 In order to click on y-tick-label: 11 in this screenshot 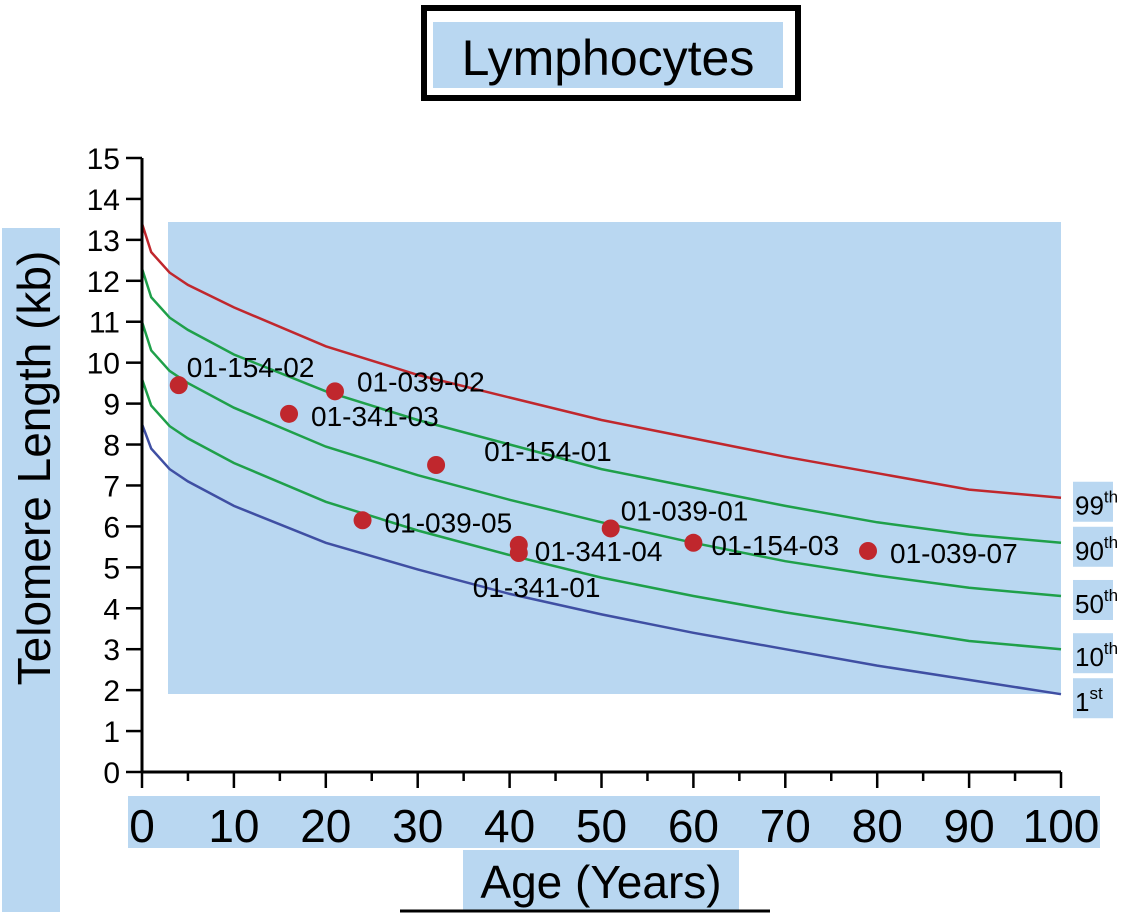, I will do `click(104, 323)`.